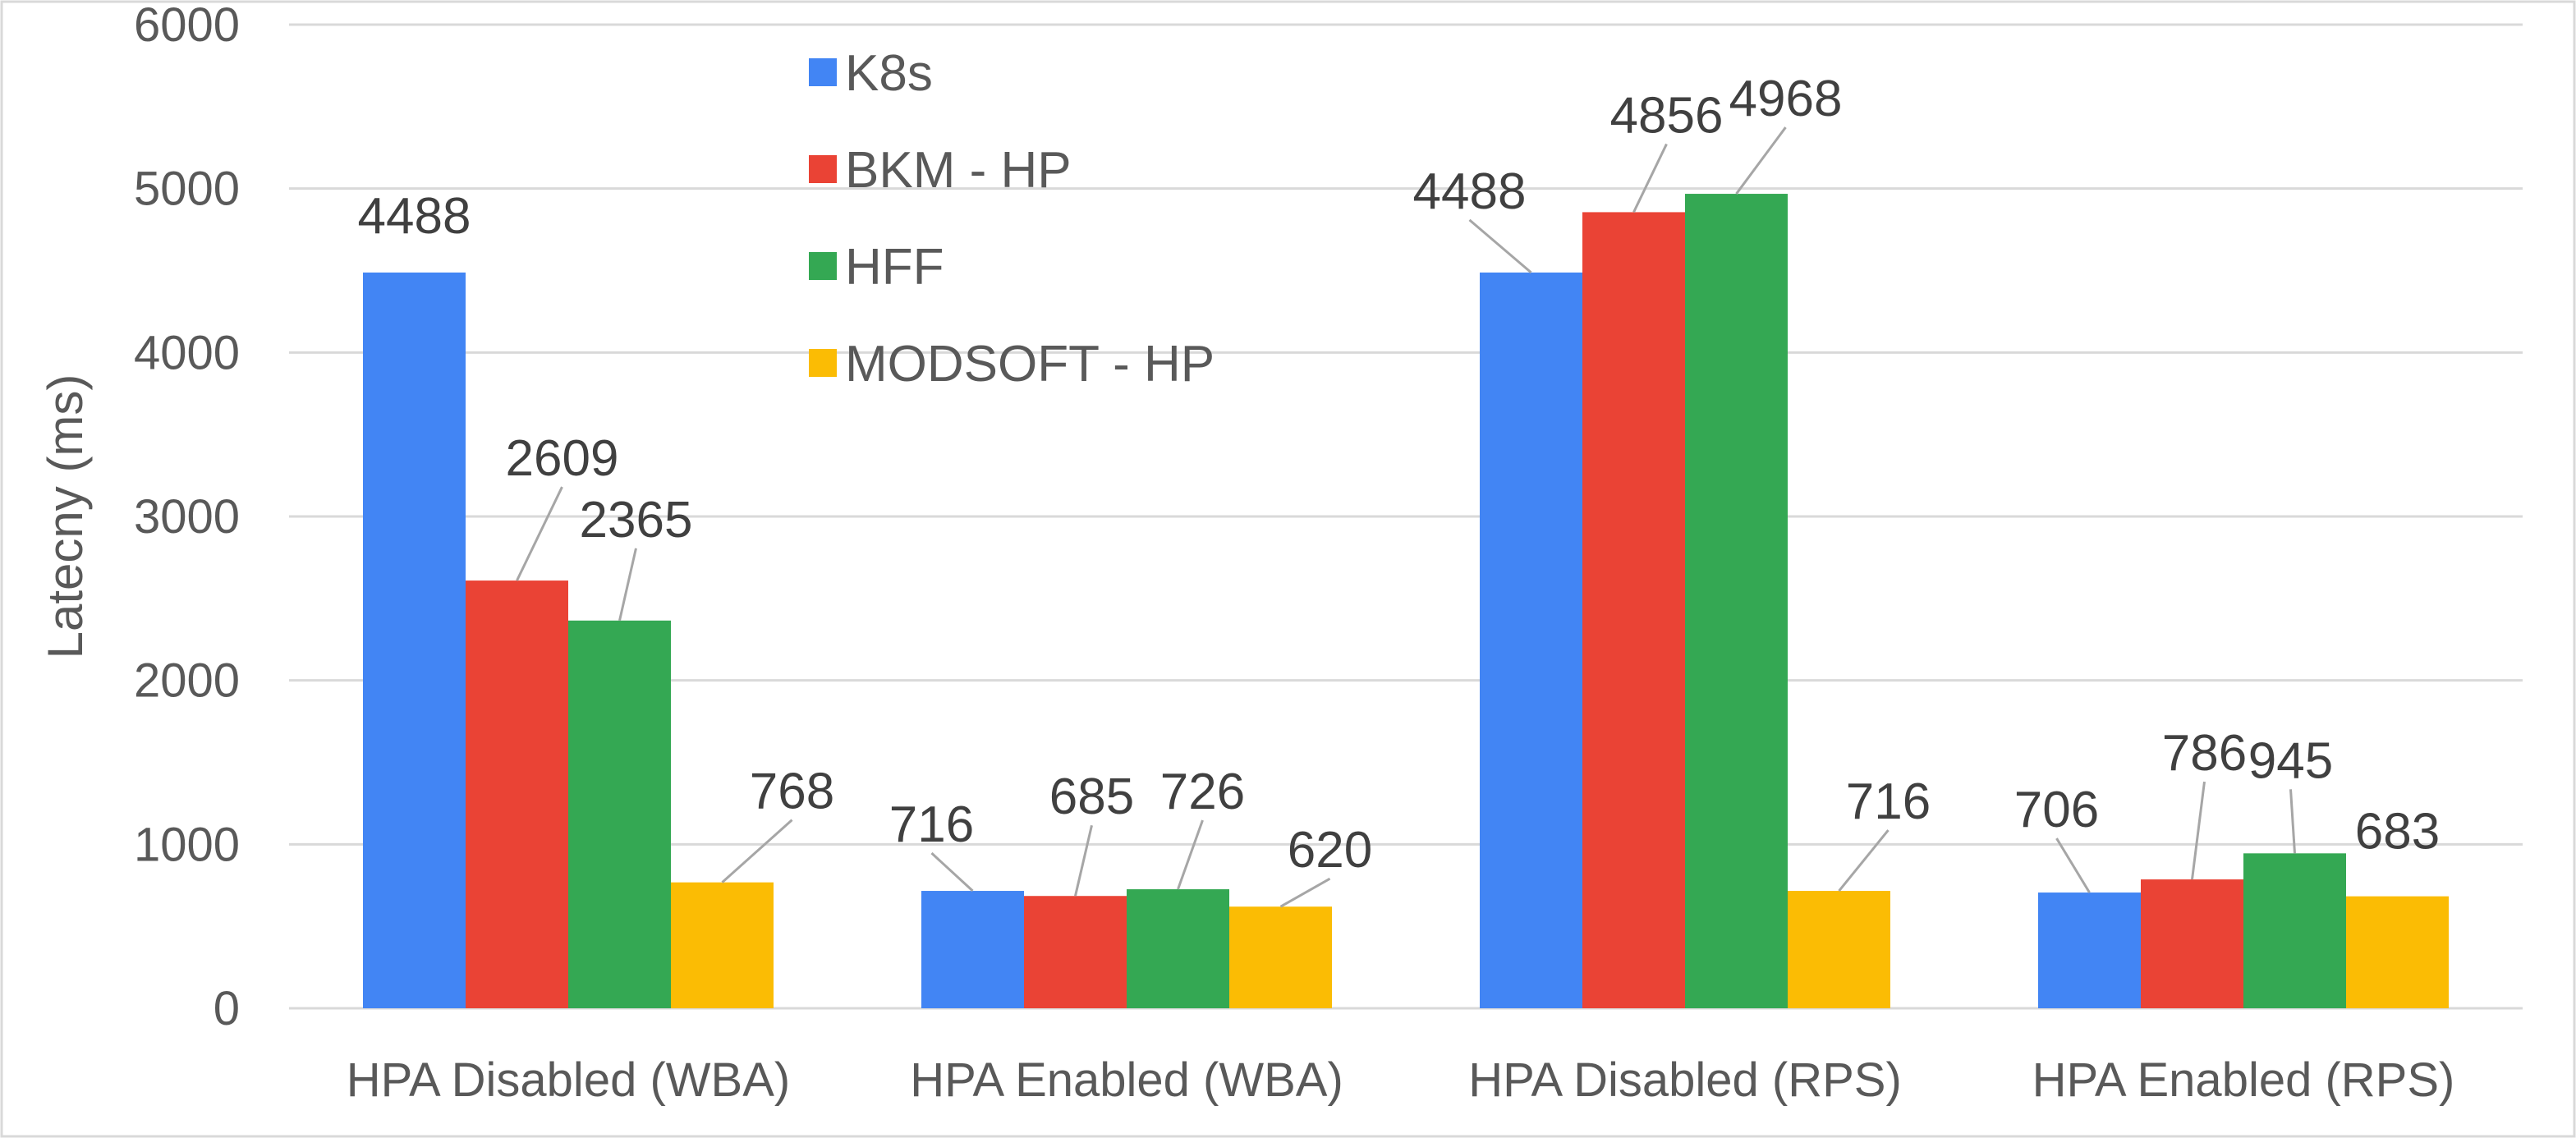 The image size is (2576, 1138). Describe the element at coordinates (187, 26) in the screenshot. I see `y-tick-label: 6000` at that location.